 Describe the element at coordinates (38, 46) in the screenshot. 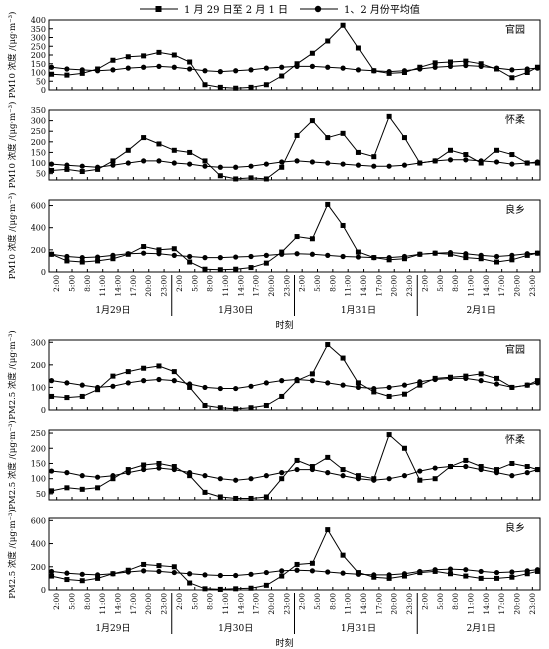

I see `y-tick-label: 250` at that location.